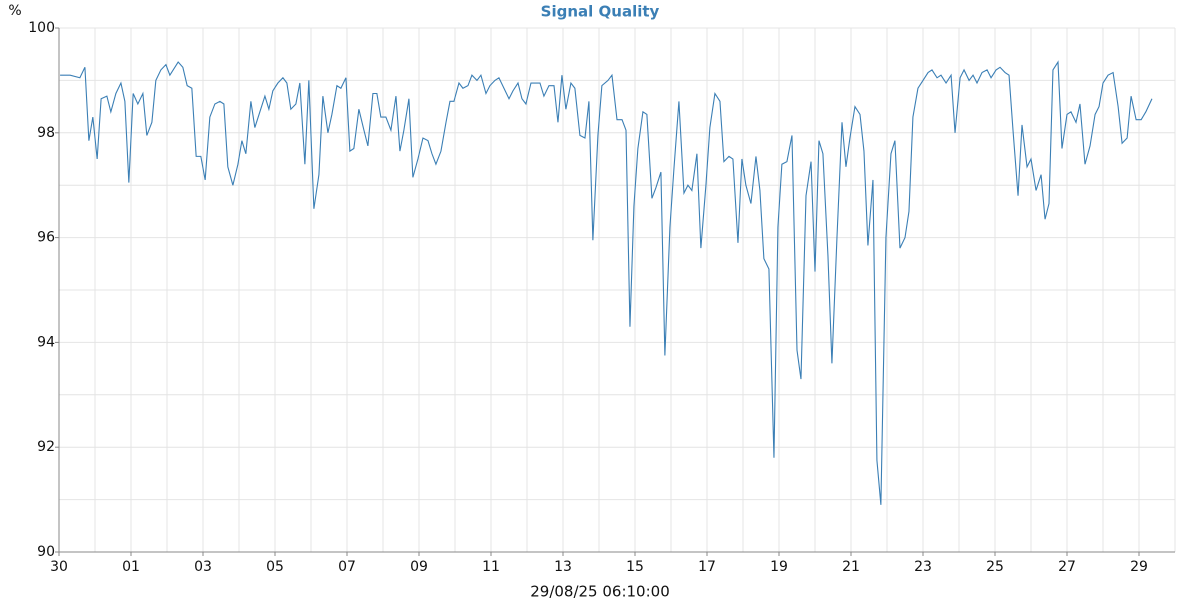 Image resolution: width=1200 pixels, height=600 pixels. I want to click on y-tick-label: 92, so click(46, 447).